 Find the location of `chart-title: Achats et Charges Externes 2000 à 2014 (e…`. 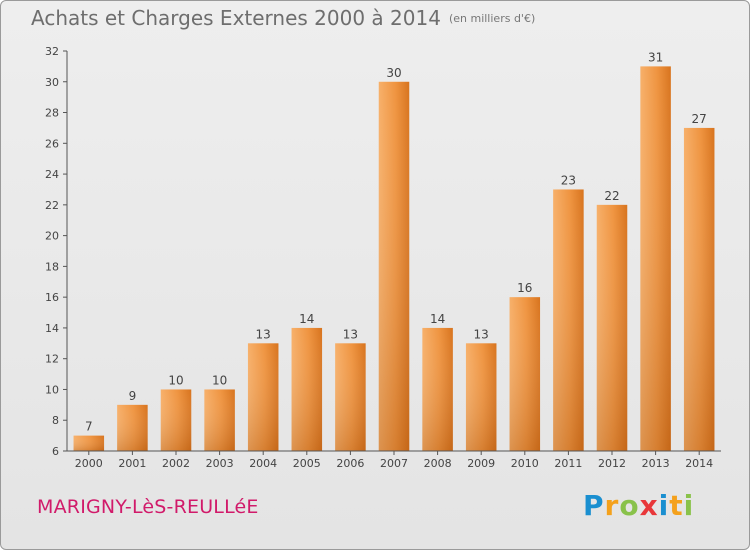

chart-title: Achats et Charges Externes 2000 à 2014 (e… is located at coordinates (283, 18).